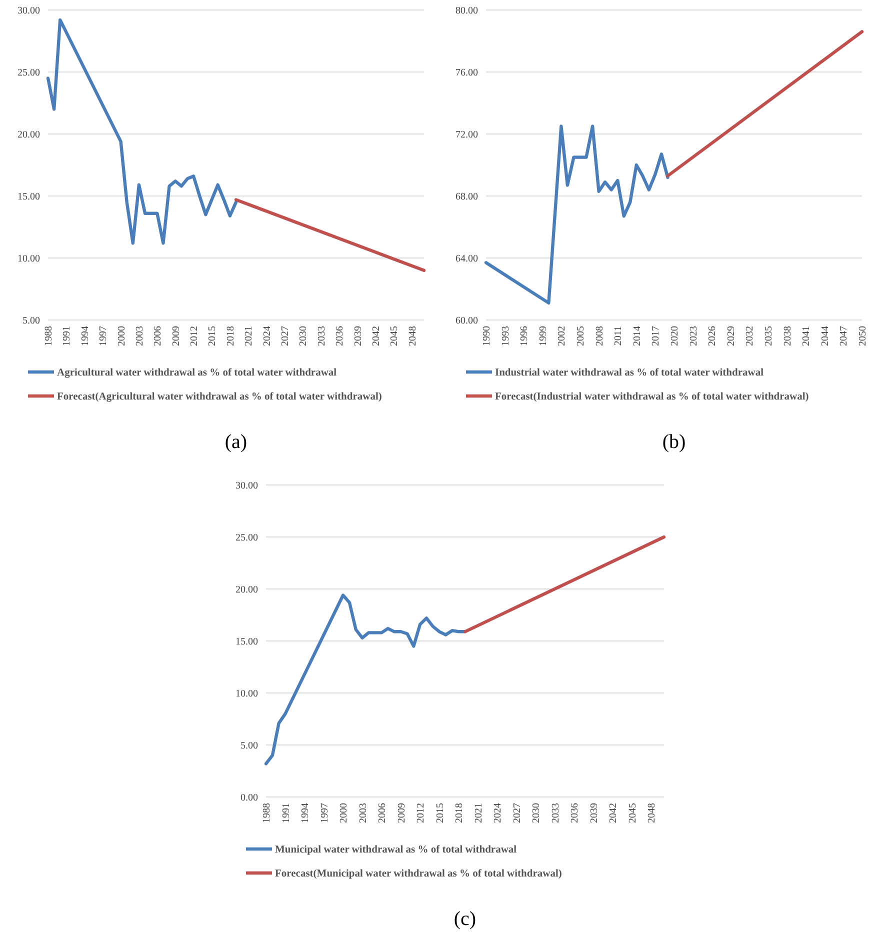 Image resolution: width=876 pixels, height=947 pixels. Describe the element at coordinates (467, 73) in the screenshot. I see `y-tick-label: 76.00` at that location.